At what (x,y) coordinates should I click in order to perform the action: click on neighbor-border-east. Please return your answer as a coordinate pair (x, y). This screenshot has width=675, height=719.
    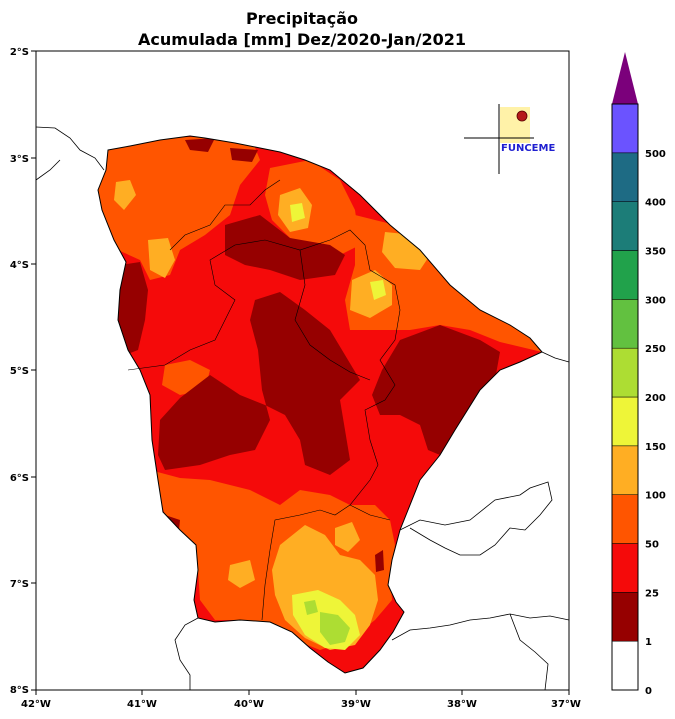
    Looking at the image, I should click on (555, 357).